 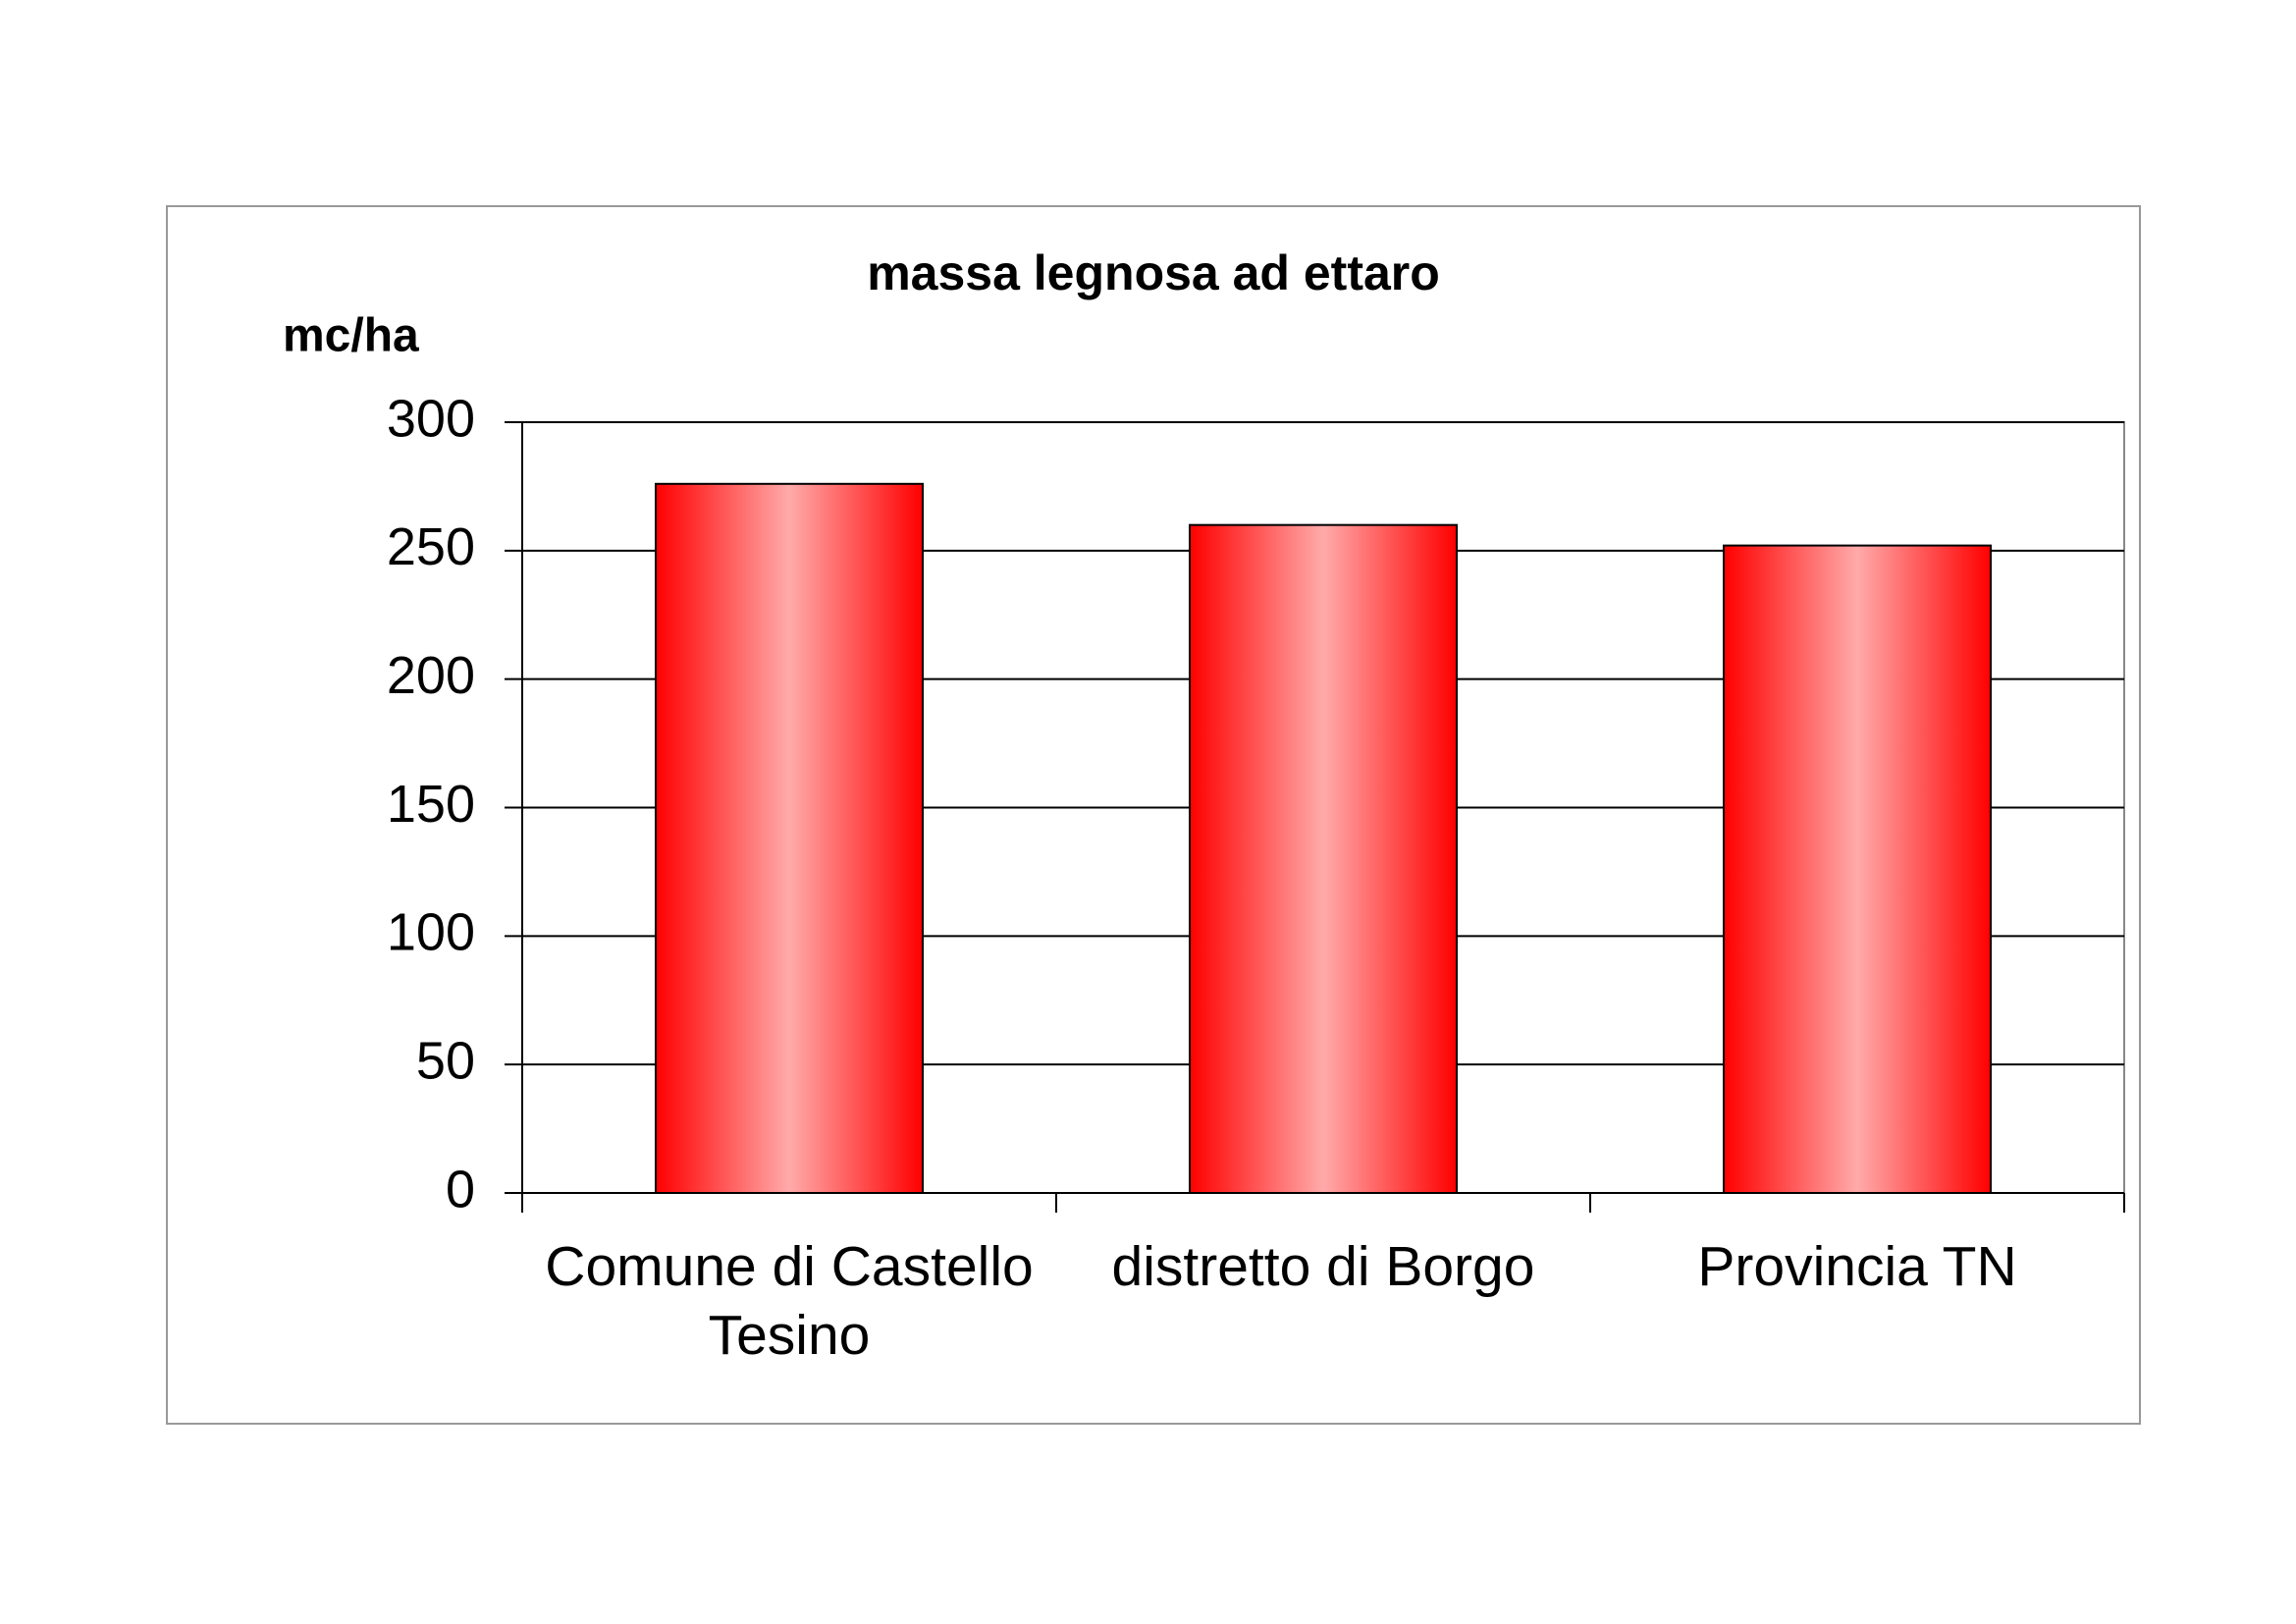 What do you see at coordinates (1153, 272) in the screenshot?
I see `chart-title: massa legnosa ad ettaro` at bounding box center [1153, 272].